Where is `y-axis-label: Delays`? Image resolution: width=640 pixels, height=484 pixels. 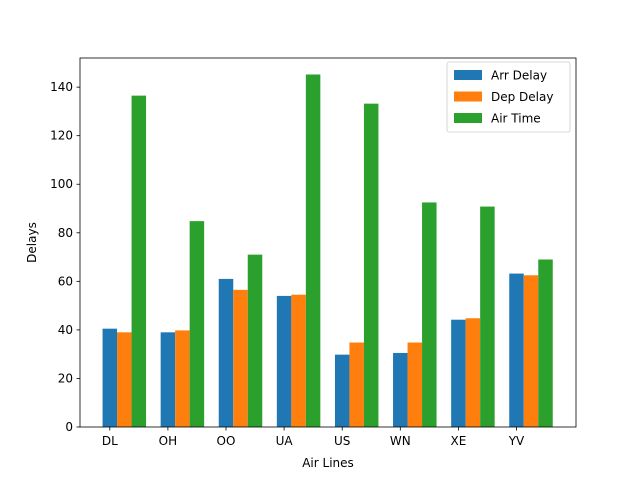 y-axis-label: Delays is located at coordinates (32, 242).